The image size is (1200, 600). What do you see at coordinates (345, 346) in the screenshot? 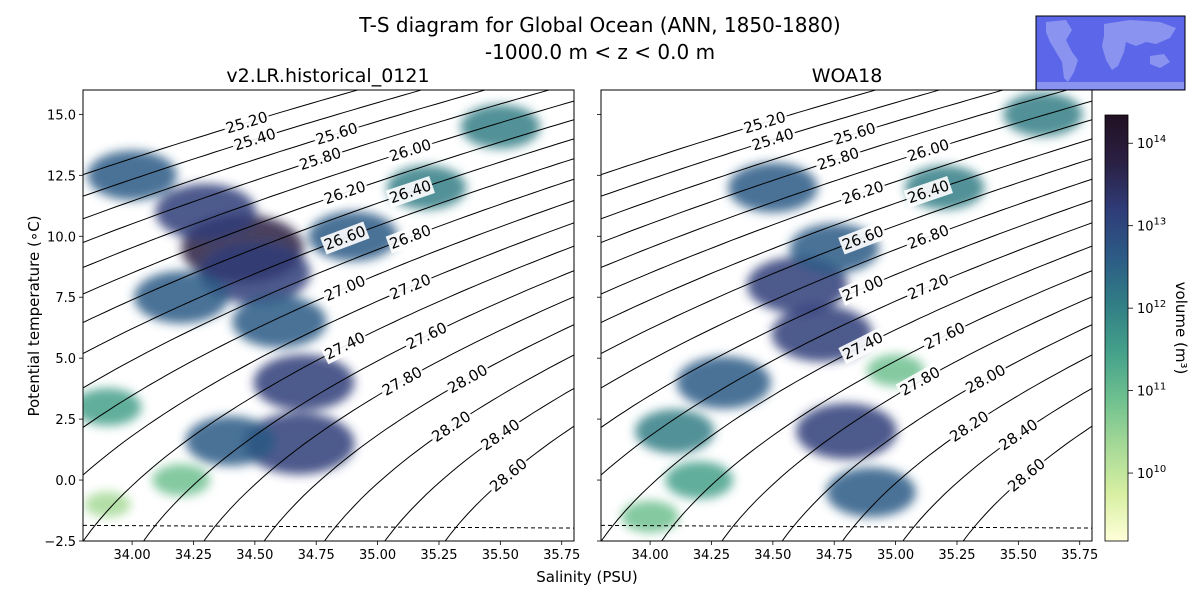
I see `contour-label: 27.40` at bounding box center [345, 346].